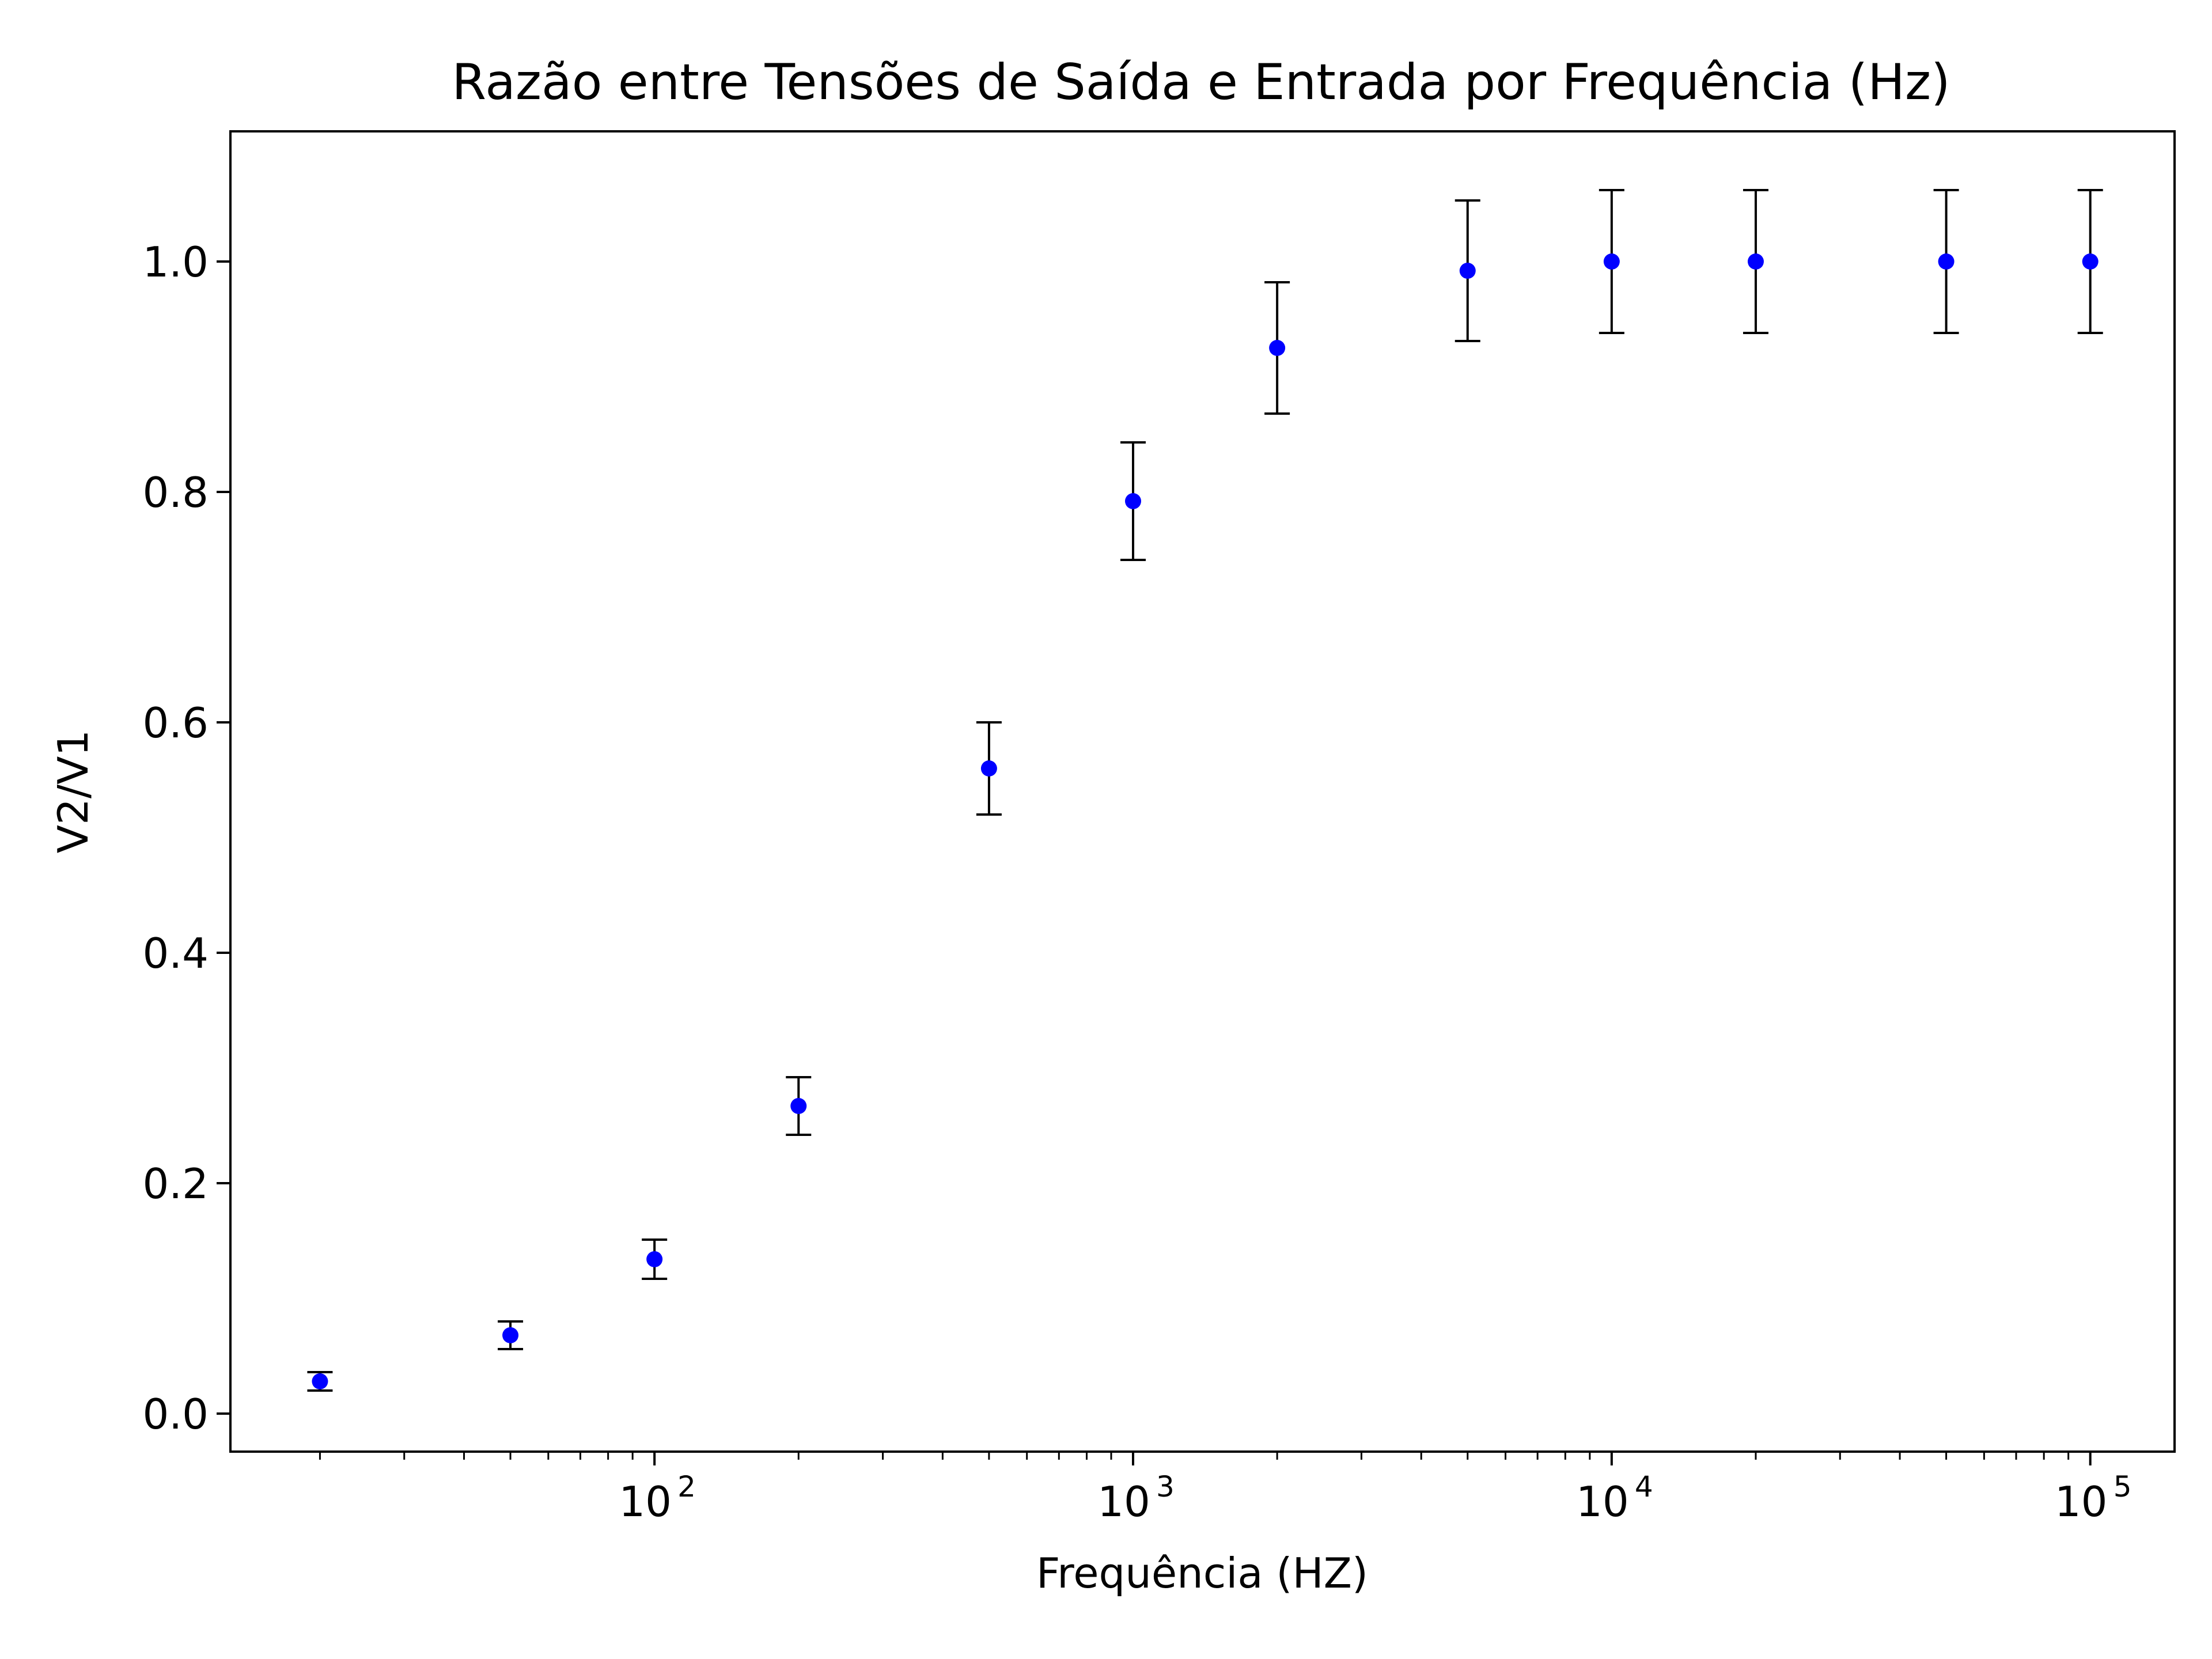 This screenshot has width=2212, height=1659. I want to click on y-tick-label: 0.4, so click(175, 953).